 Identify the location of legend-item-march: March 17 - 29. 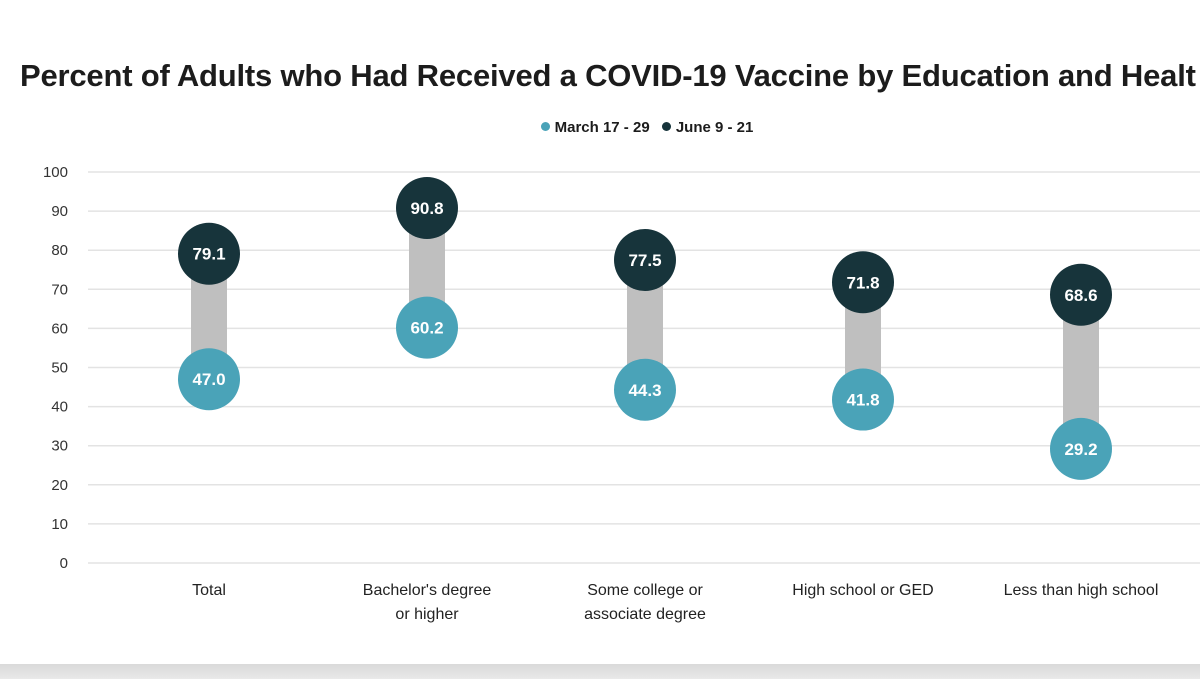
(595, 127).